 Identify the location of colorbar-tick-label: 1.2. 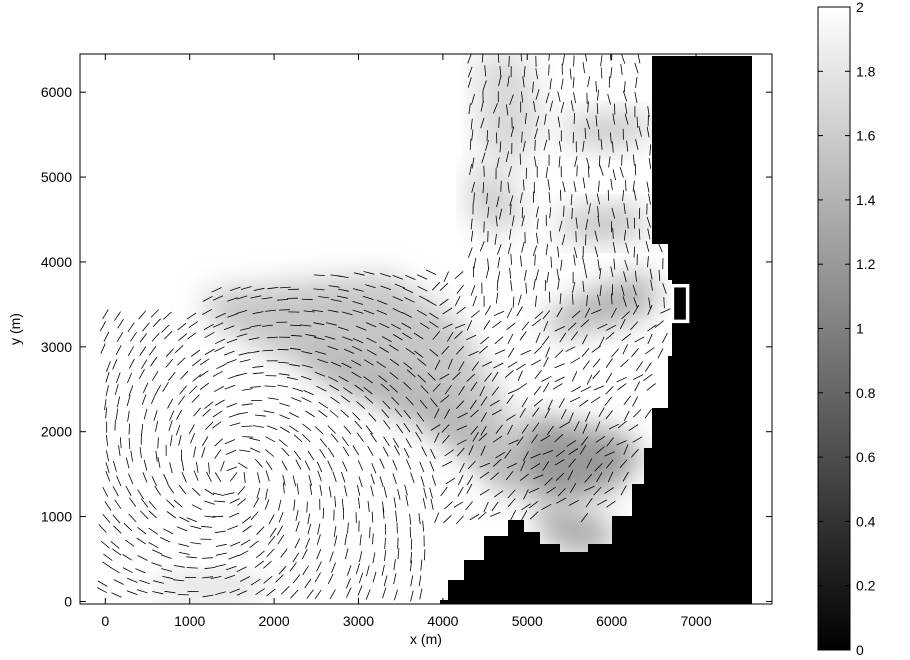
(866, 264).